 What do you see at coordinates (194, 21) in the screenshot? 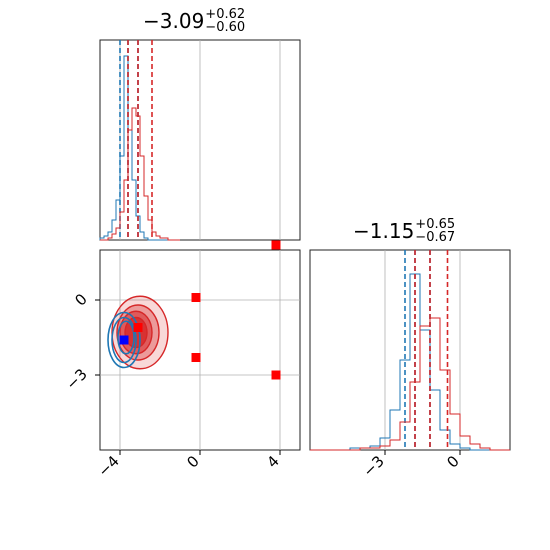
I see `panel-title-param-1: −3.09 +0.62 −0.60` at bounding box center [194, 21].